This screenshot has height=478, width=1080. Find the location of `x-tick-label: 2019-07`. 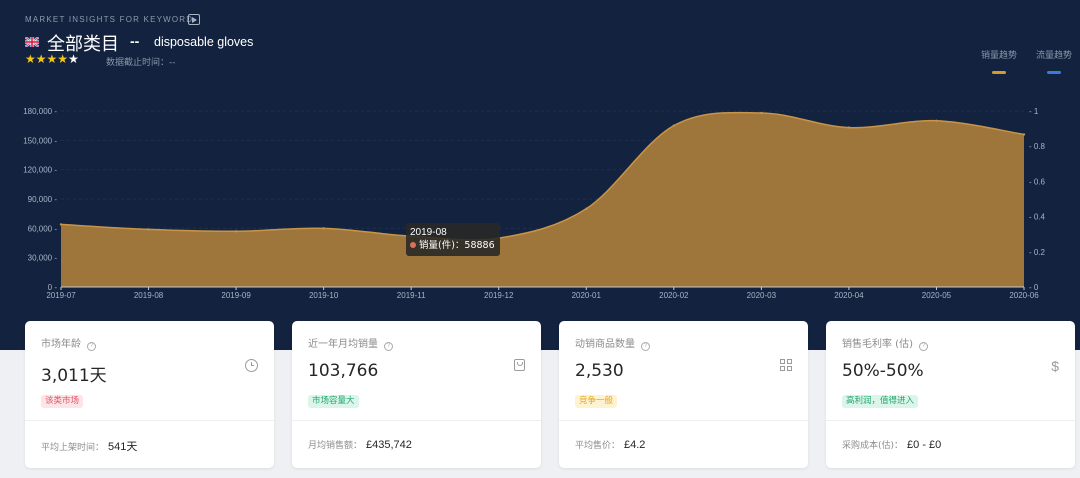

x-tick-label: 2019-07 is located at coordinates (61, 295).